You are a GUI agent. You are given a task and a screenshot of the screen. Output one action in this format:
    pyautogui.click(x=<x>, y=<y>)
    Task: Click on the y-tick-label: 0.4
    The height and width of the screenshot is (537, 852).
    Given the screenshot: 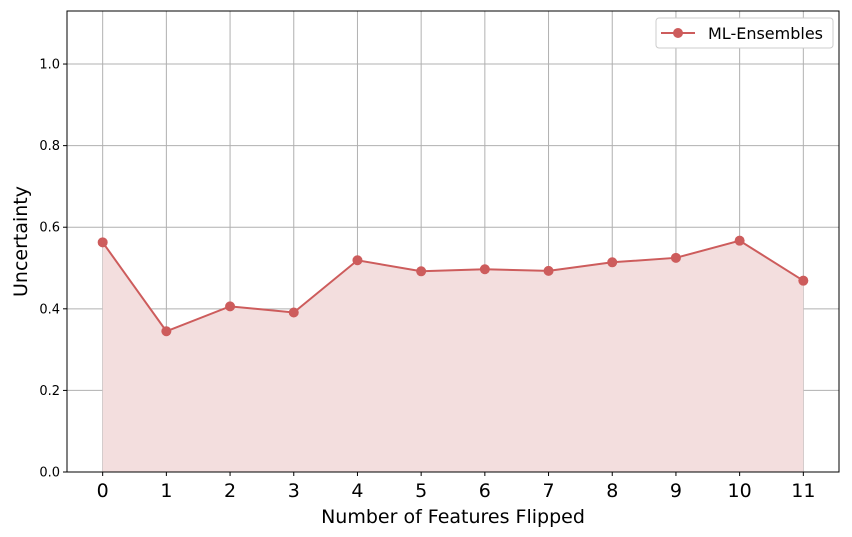 What is the action you would take?
    pyautogui.click(x=49, y=309)
    